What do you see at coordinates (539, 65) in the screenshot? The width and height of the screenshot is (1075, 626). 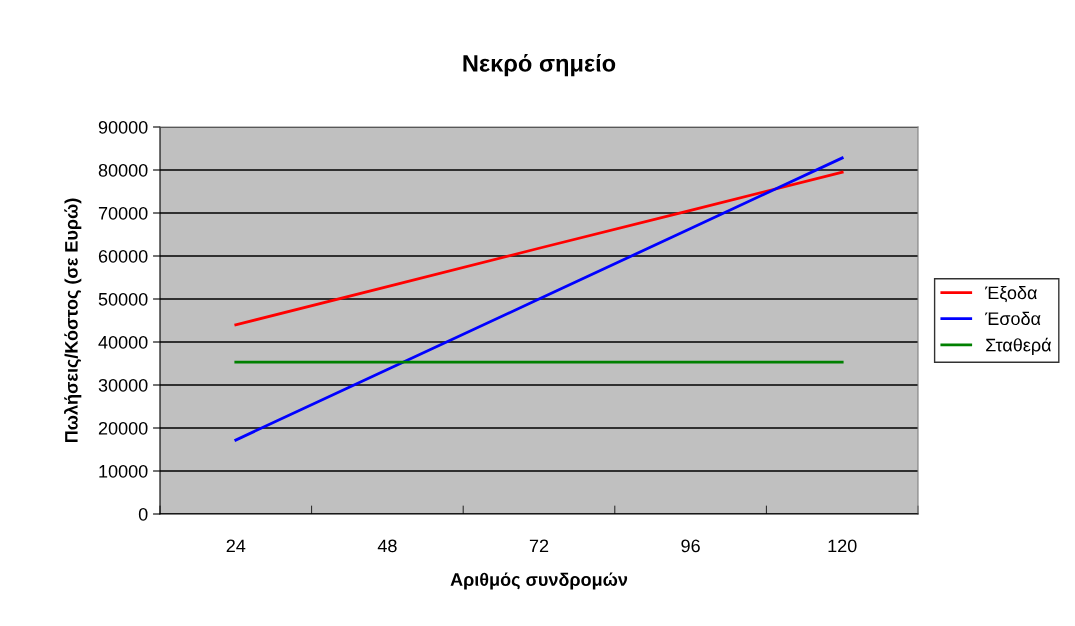 I see `chart-title: Νεκρό σημείο` at bounding box center [539, 65].